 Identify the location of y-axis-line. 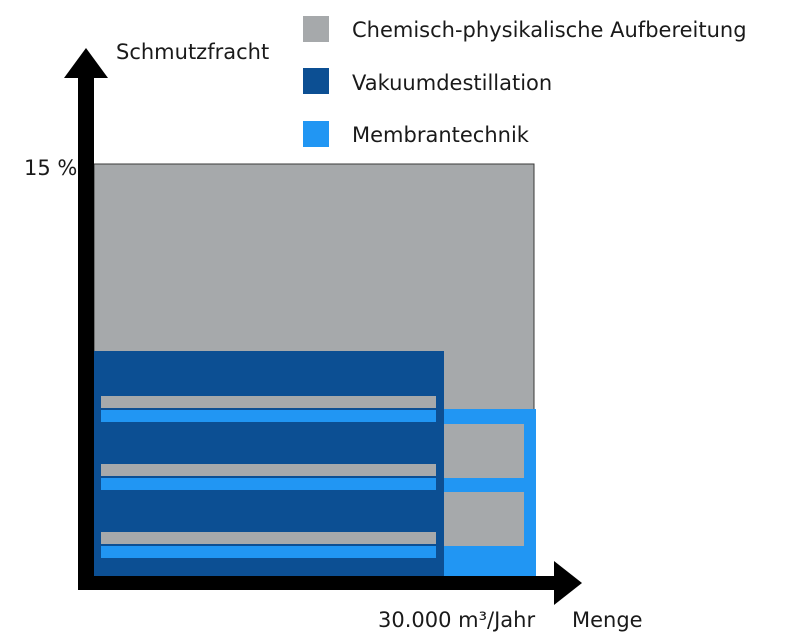
(86, 333).